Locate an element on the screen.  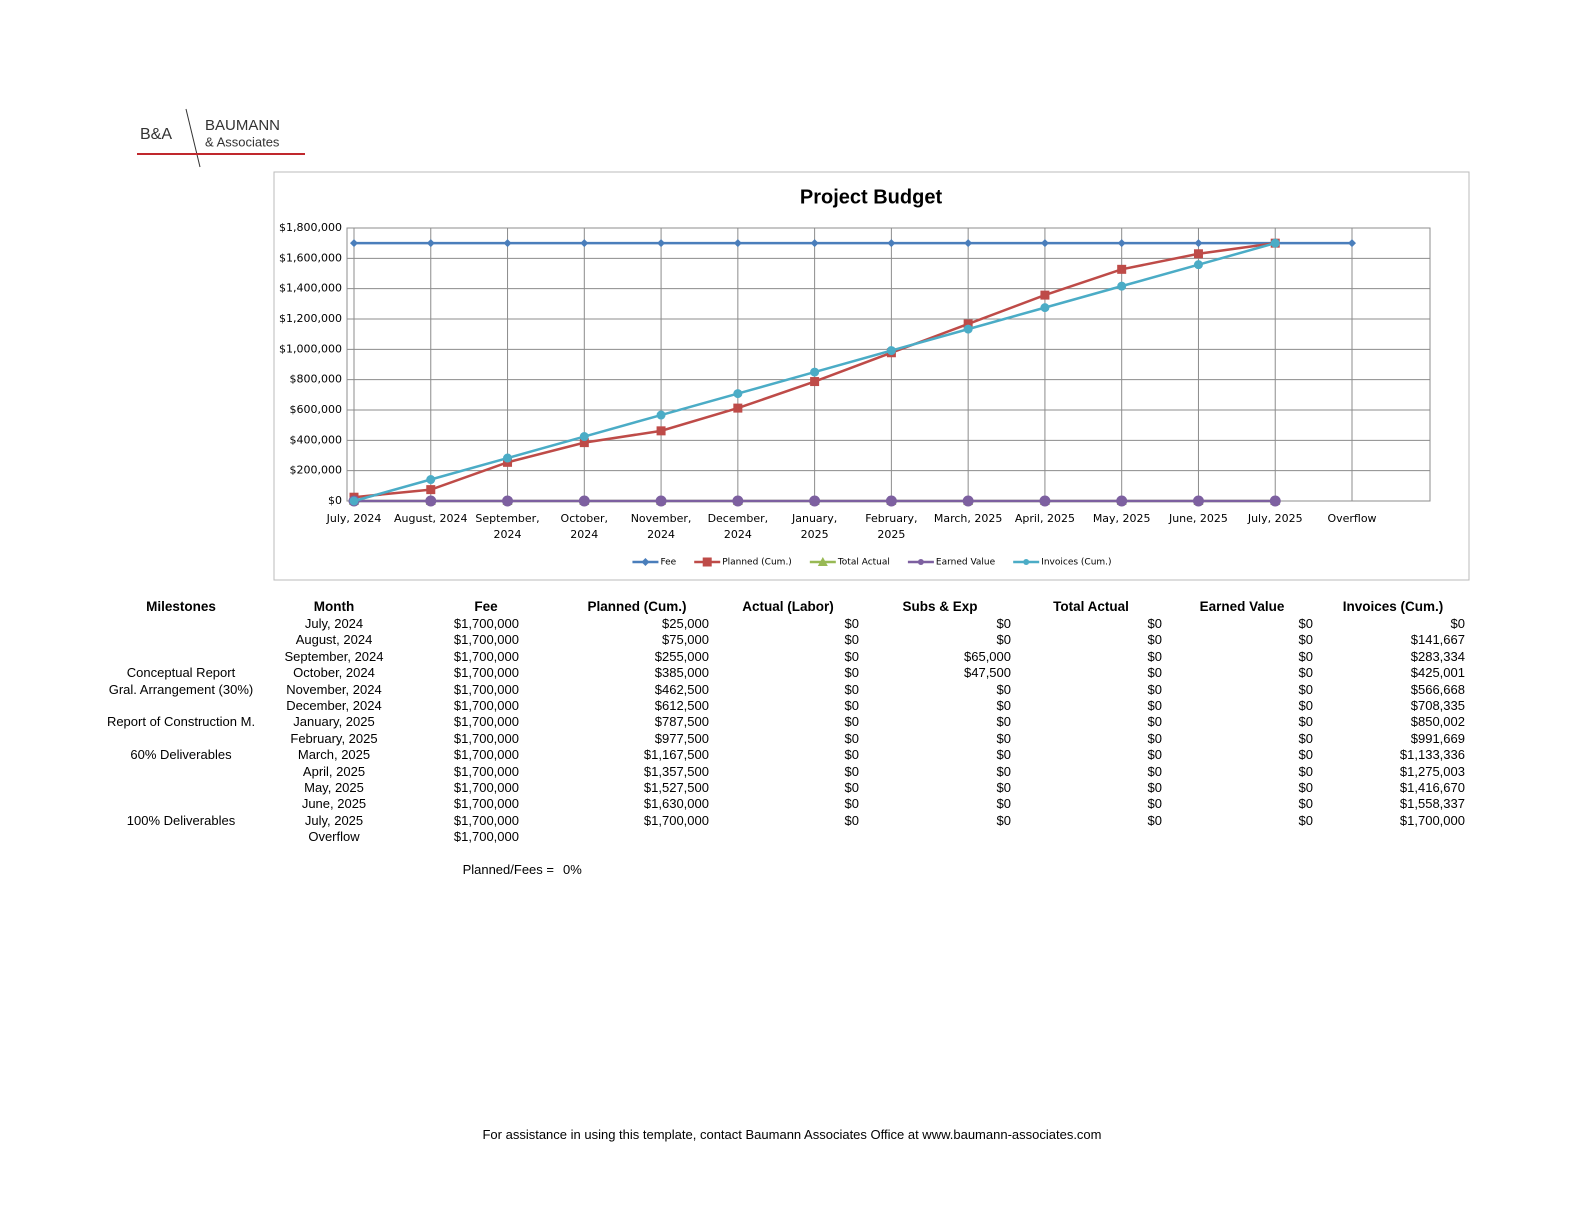
table-cell: June, 2025 is located at coordinates (334, 804).